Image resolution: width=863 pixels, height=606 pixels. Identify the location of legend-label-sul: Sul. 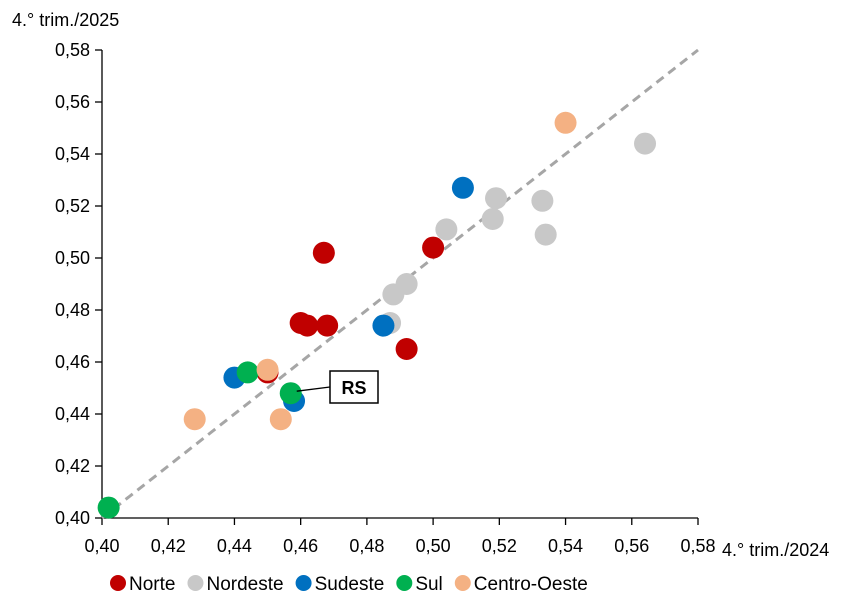
(428, 584).